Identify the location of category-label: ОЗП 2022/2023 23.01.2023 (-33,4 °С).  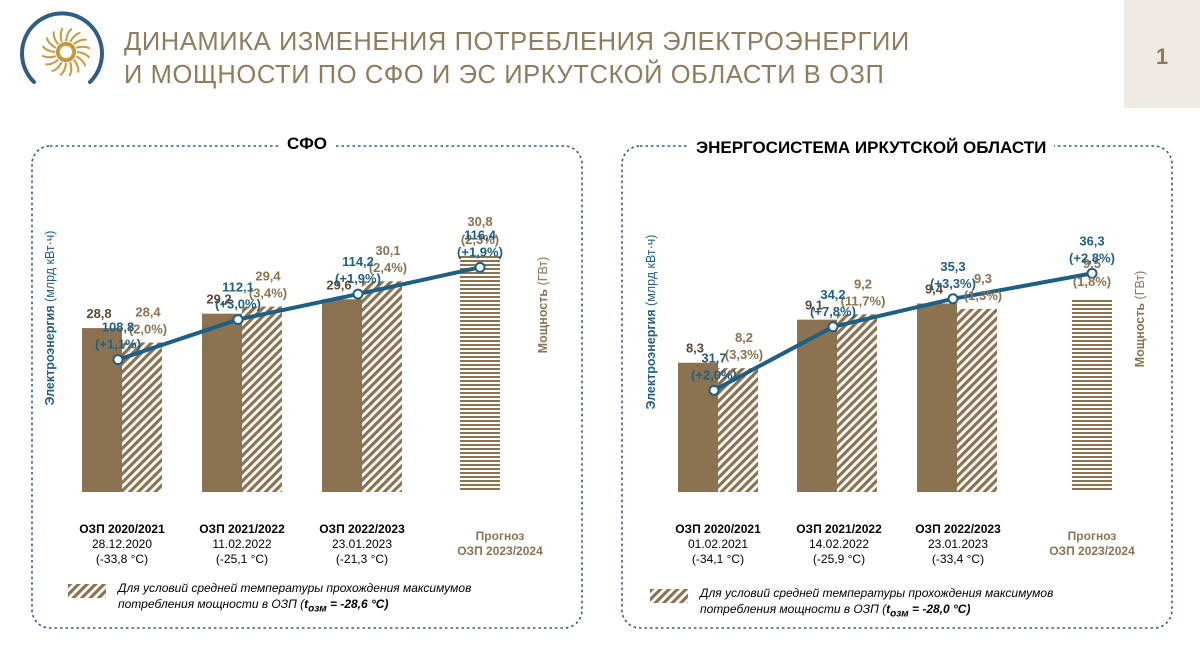
(958, 544).